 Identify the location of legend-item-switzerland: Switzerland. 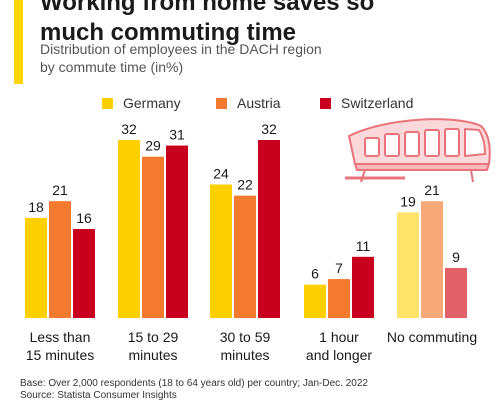
(366, 103).